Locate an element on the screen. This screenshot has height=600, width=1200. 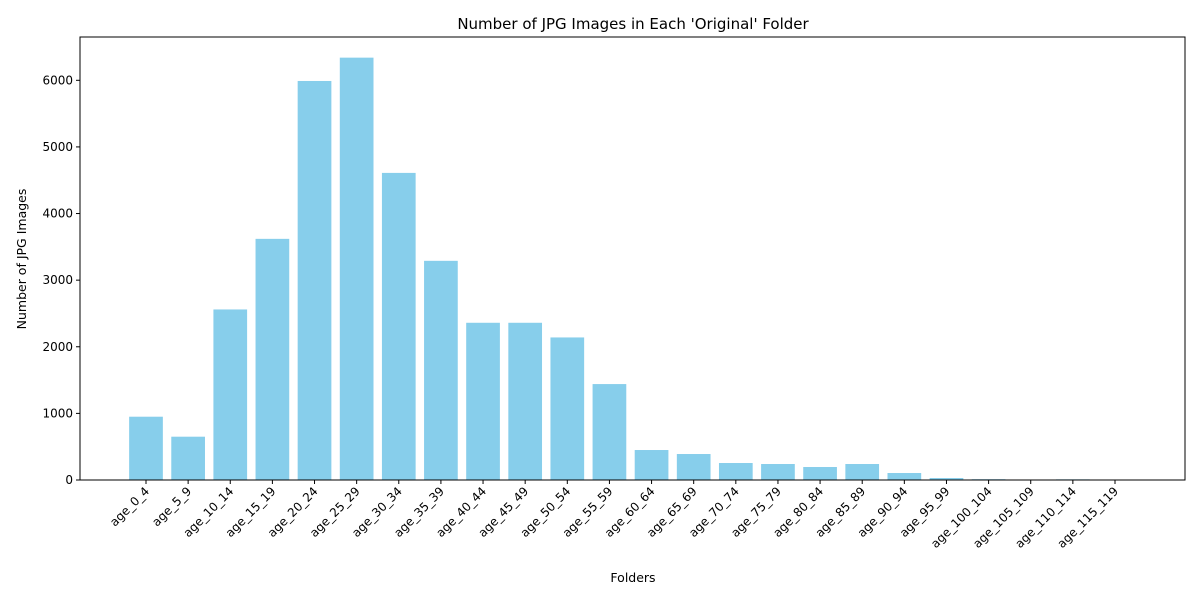
x-tick-label: age_0_4 is located at coordinates (129, 506).